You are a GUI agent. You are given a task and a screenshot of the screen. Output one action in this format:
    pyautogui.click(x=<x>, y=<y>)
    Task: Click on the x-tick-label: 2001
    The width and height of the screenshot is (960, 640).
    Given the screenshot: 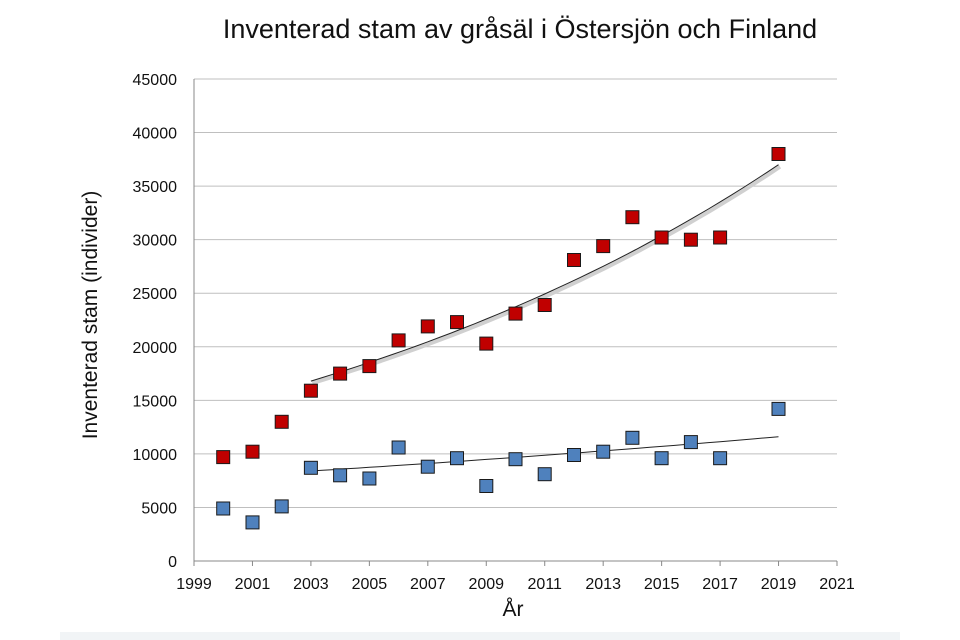 What is the action you would take?
    pyautogui.click(x=253, y=584)
    